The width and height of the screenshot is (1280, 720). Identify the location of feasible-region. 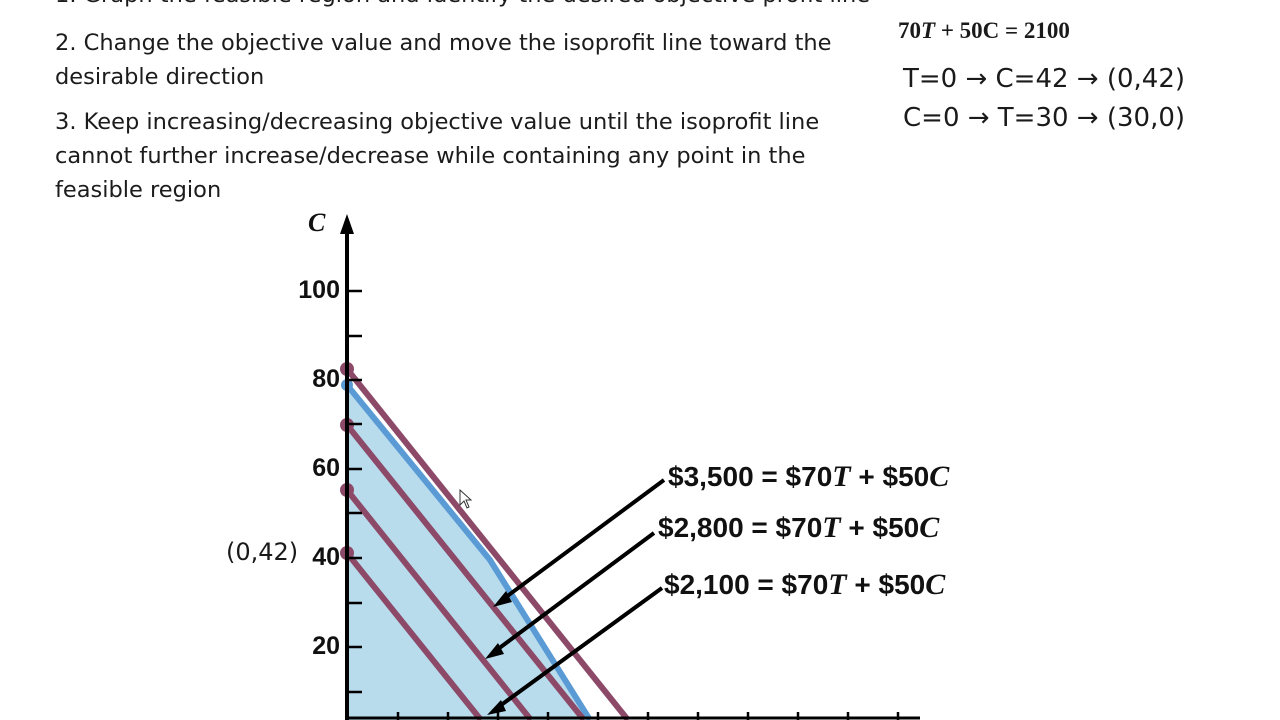
(468, 552).